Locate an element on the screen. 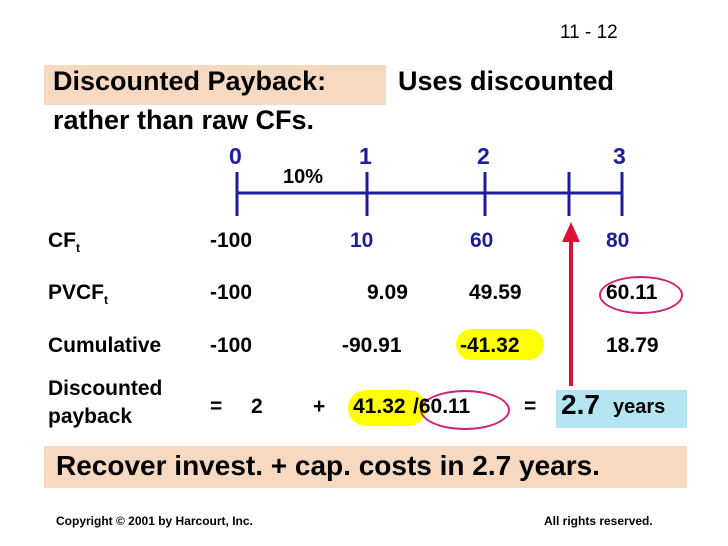 The width and height of the screenshot is (728, 546). payback-result-box is located at coordinates (621, 409).